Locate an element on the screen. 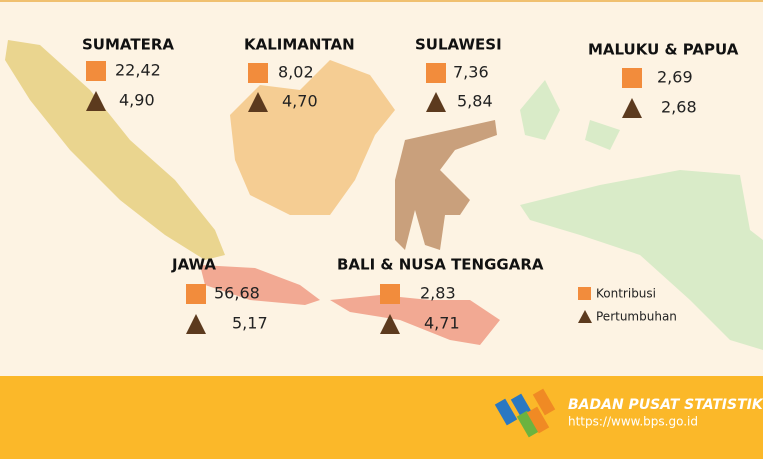  legend-label: Pertumbuhan is located at coordinates (636, 317).